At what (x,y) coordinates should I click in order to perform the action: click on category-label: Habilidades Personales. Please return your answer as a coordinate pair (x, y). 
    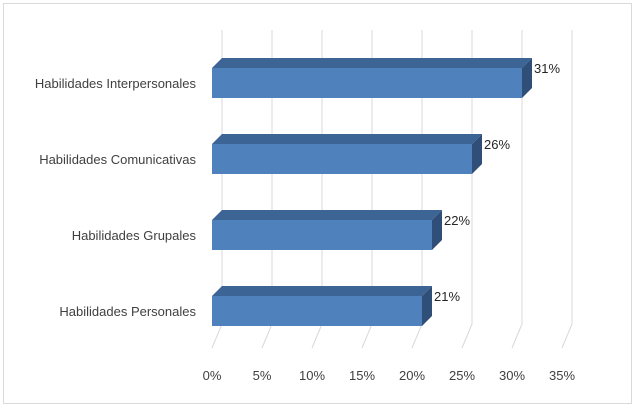
    Looking at the image, I should click on (127, 311).